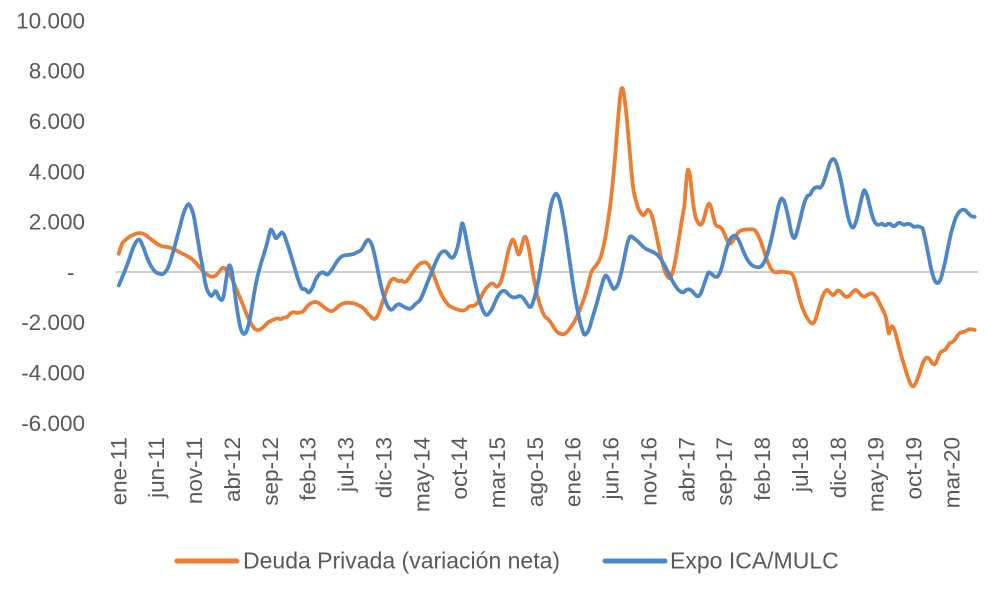 The image size is (996, 594). What do you see at coordinates (754, 561) in the screenshot?
I see `svg-text: Expo ICA/MULC` at bounding box center [754, 561].